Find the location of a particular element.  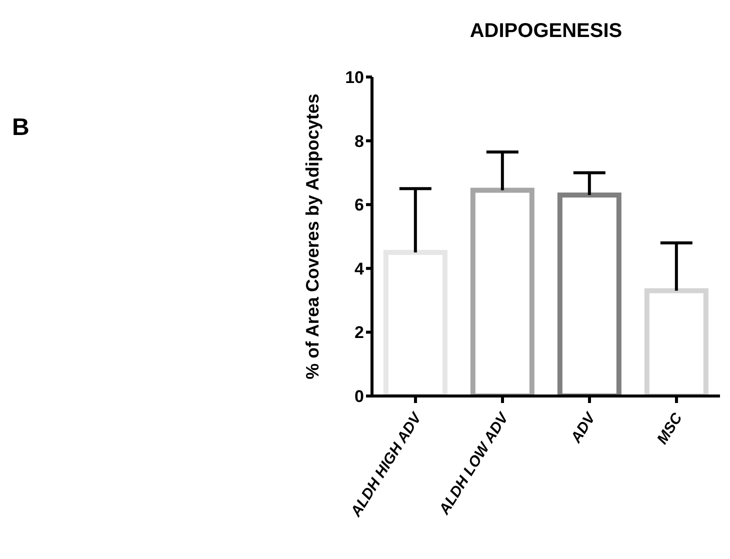

chart-title: ADIPOGENESIS is located at coordinates (546, 31).